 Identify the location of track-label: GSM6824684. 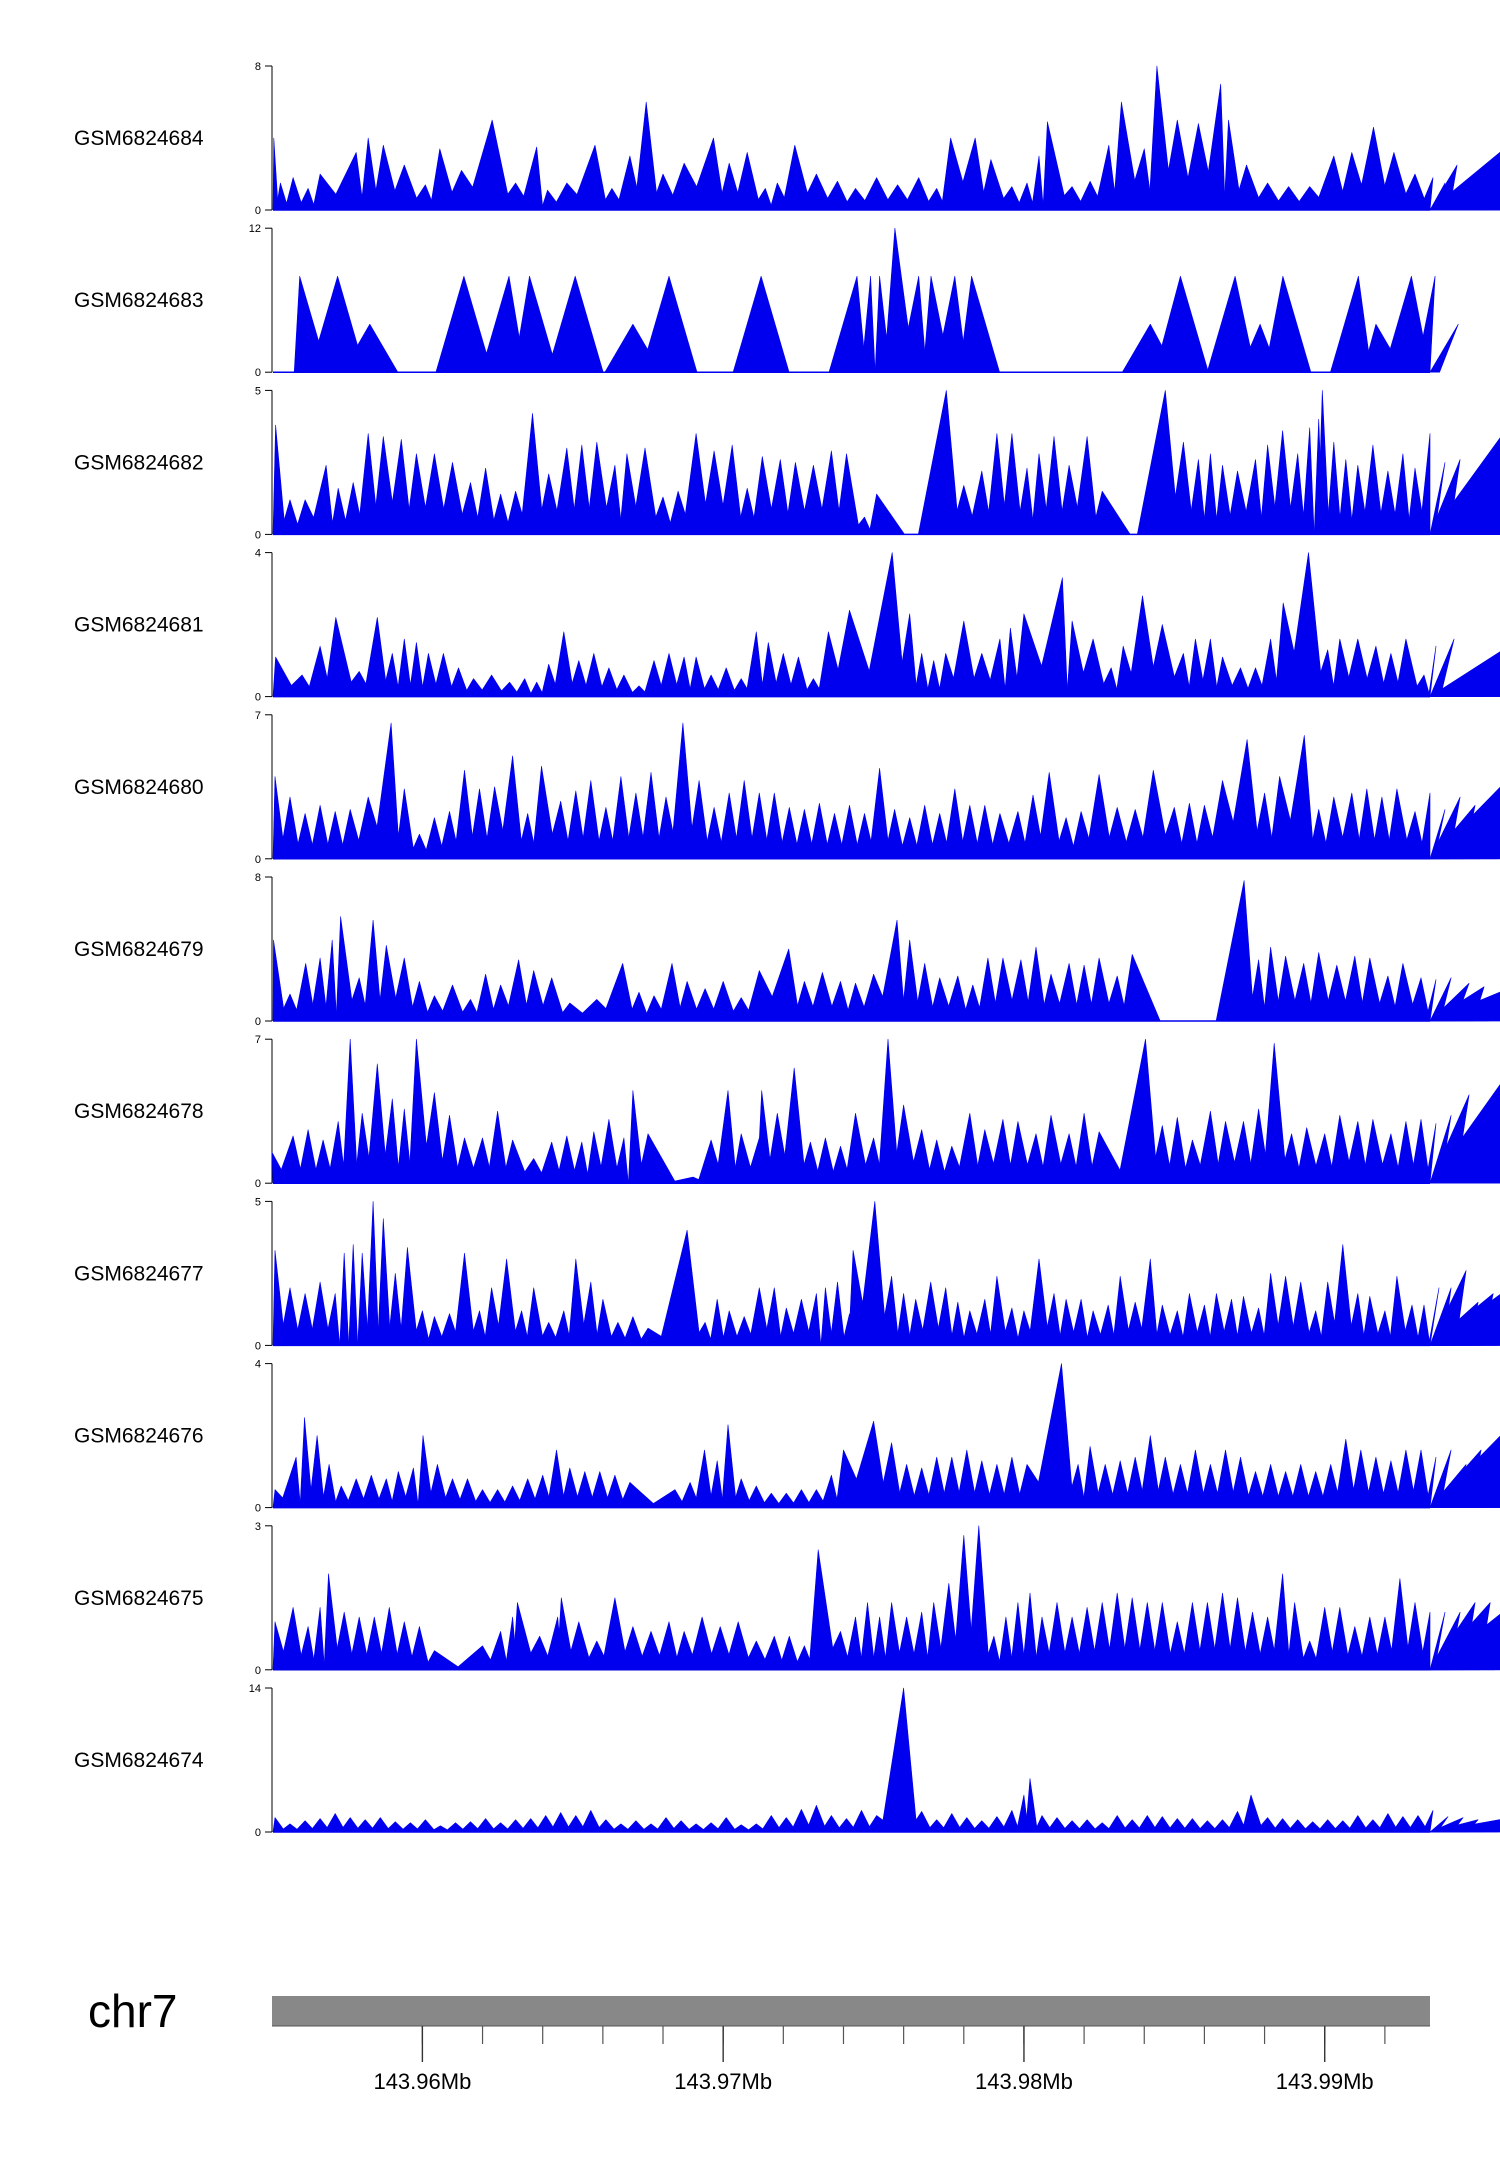
(139, 138).